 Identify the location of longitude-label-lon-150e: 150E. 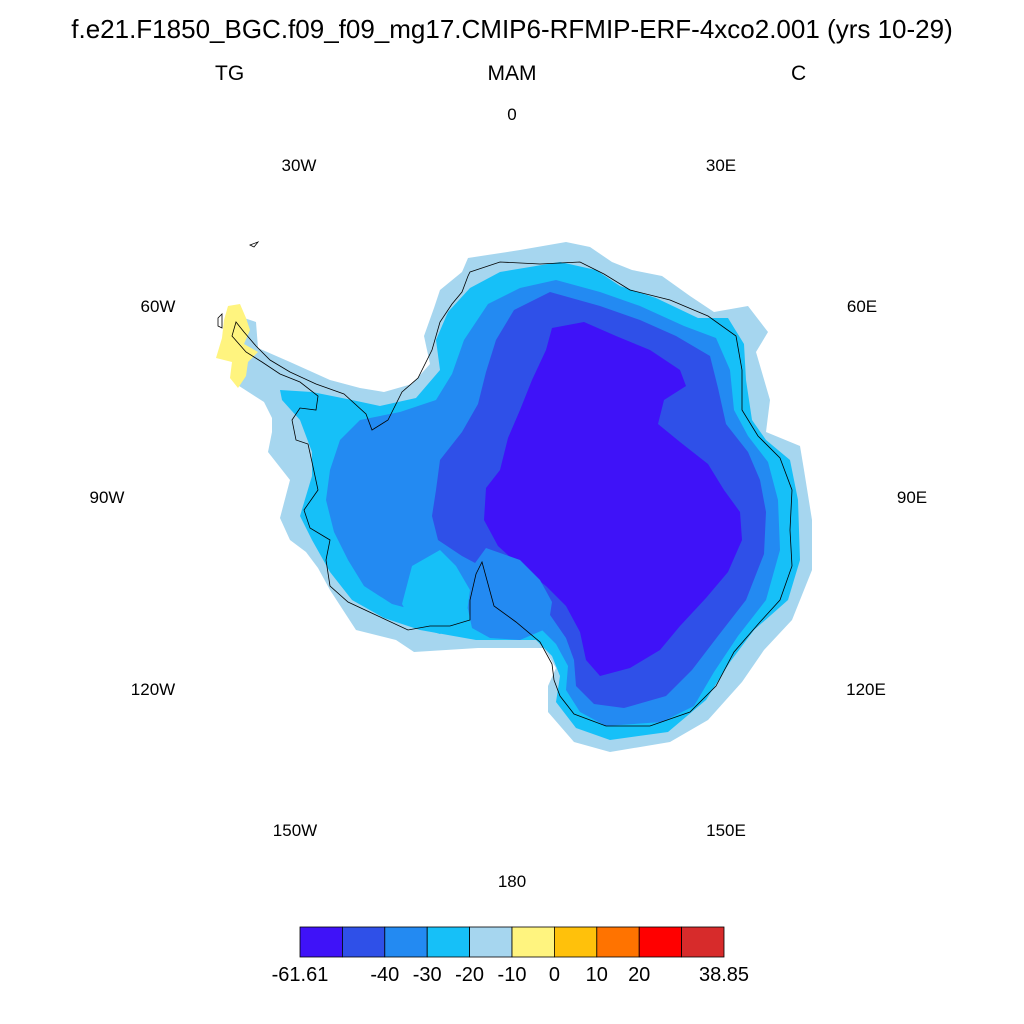
(726, 830).